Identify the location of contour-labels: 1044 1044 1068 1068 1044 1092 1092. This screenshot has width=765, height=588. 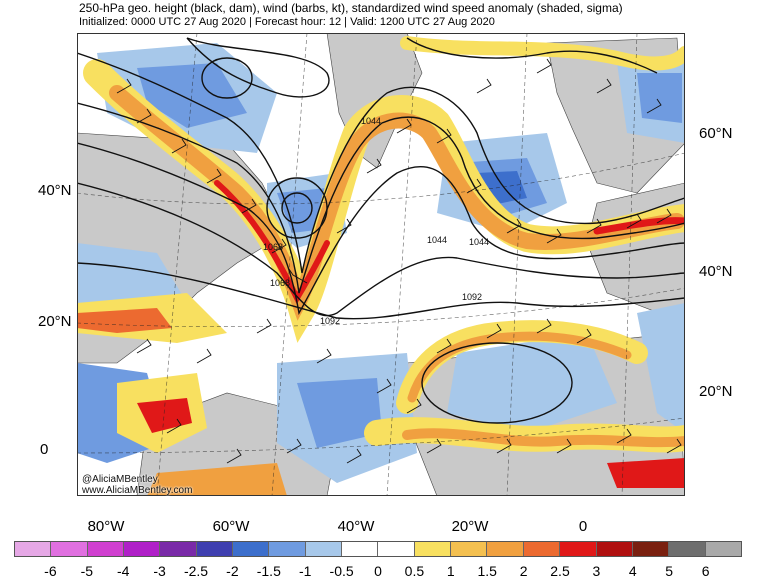
(376, 221).